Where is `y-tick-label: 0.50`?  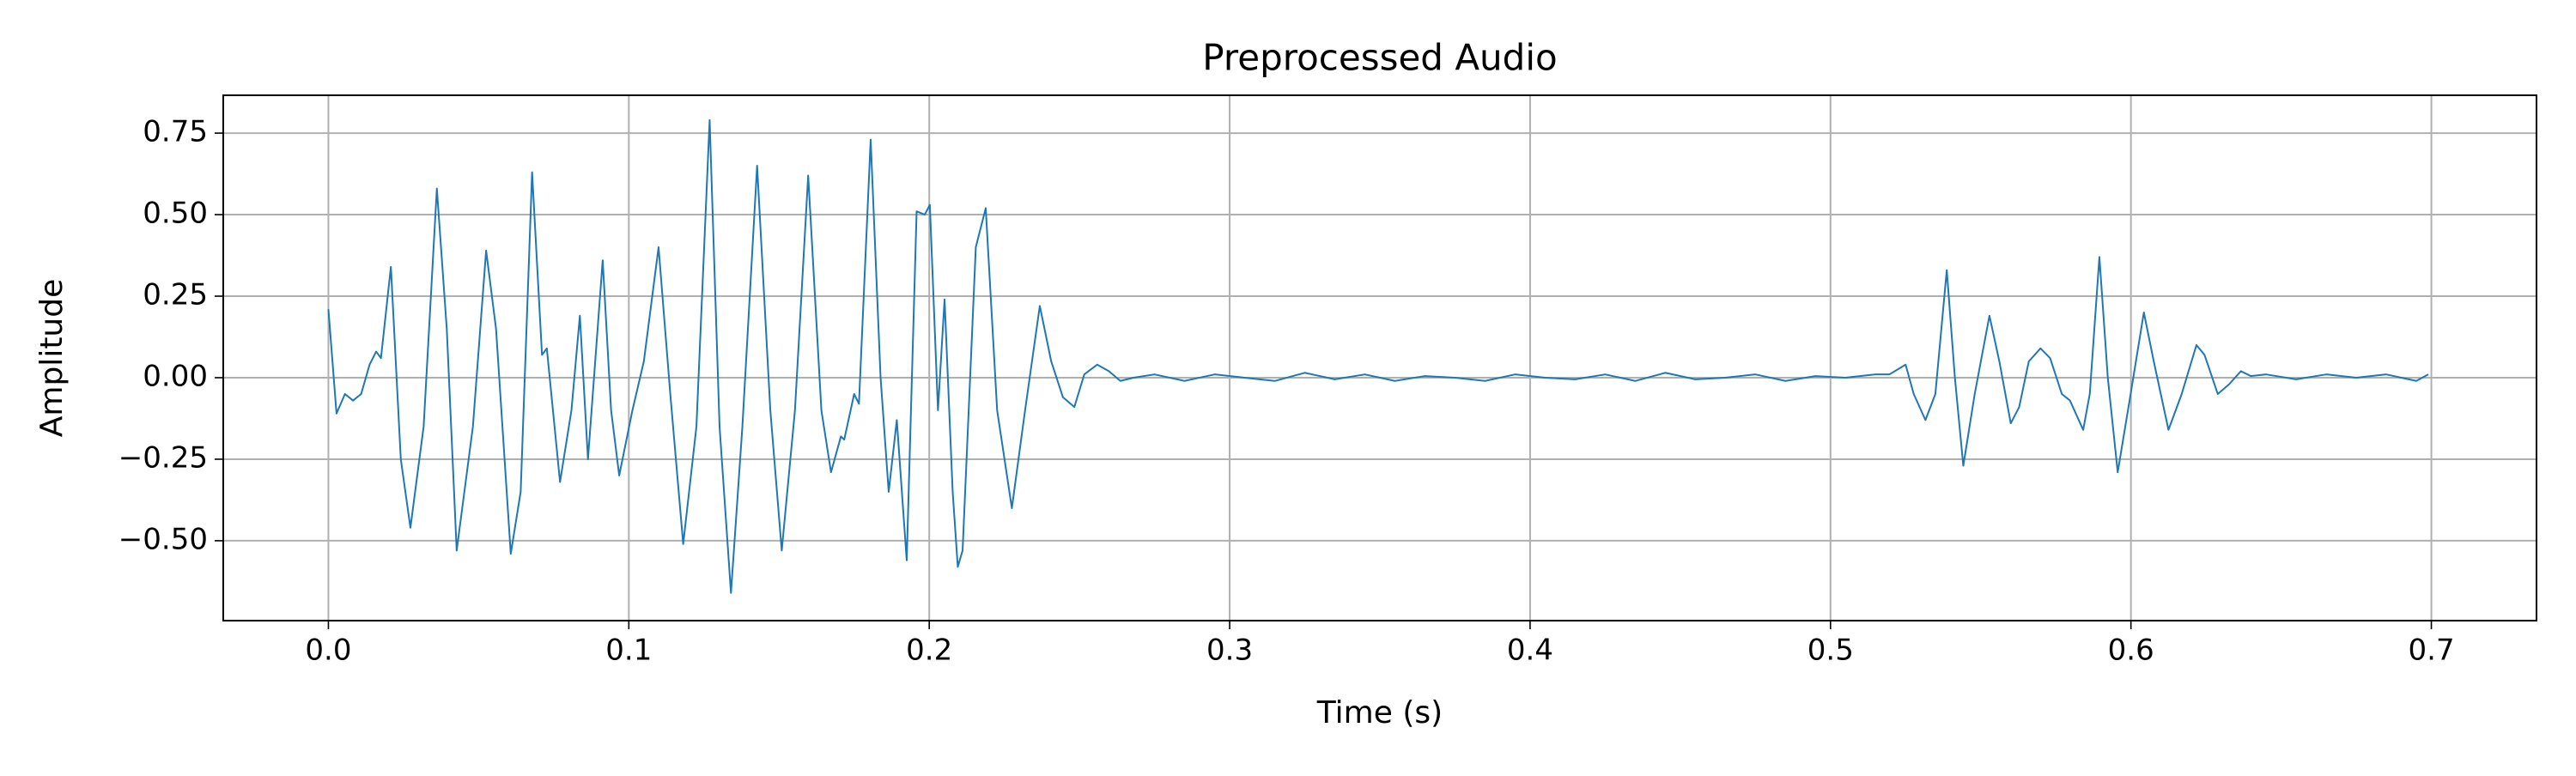 y-tick-label: 0.50 is located at coordinates (175, 214).